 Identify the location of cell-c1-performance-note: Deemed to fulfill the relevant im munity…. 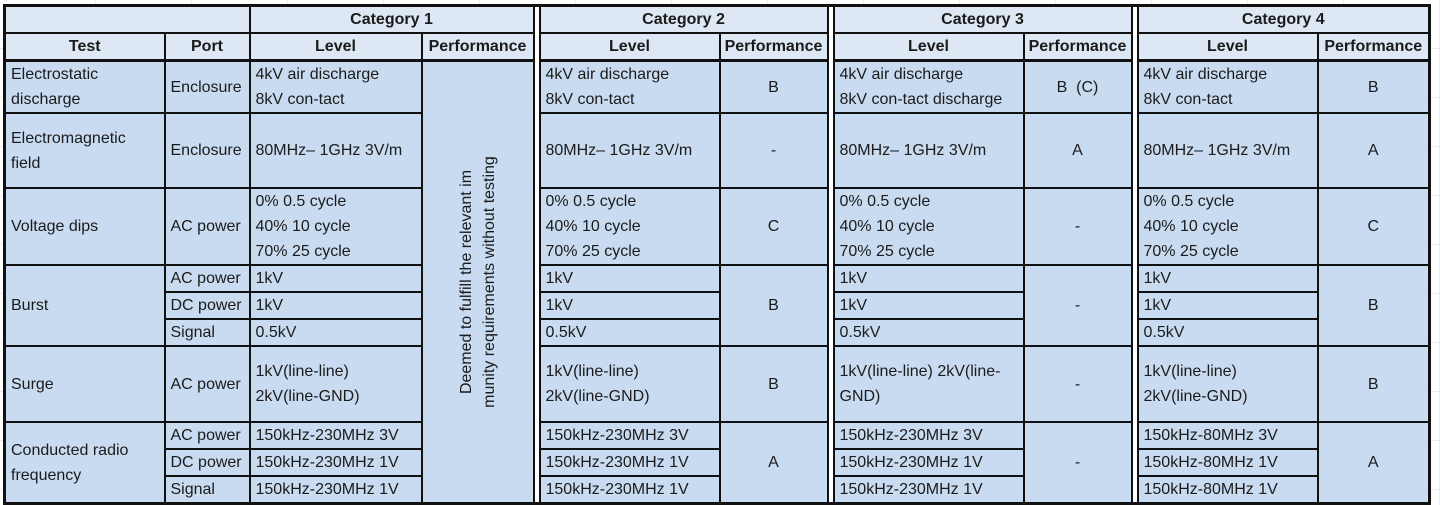
(477, 282).